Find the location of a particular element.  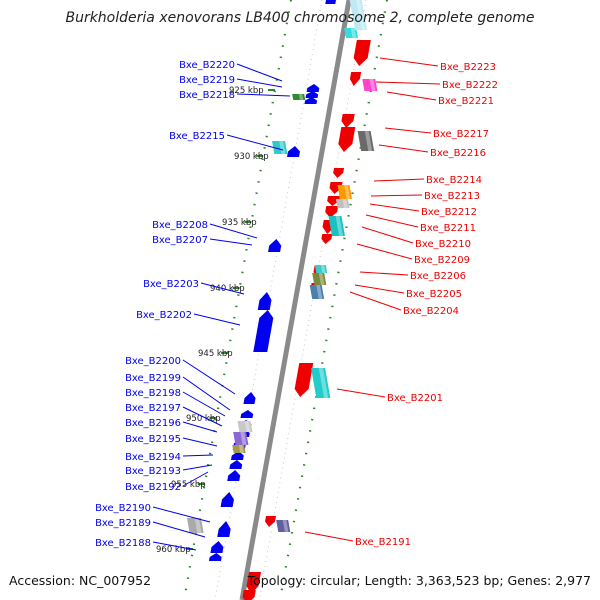

scale-label: 960 kbp is located at coordinates (173, 550).